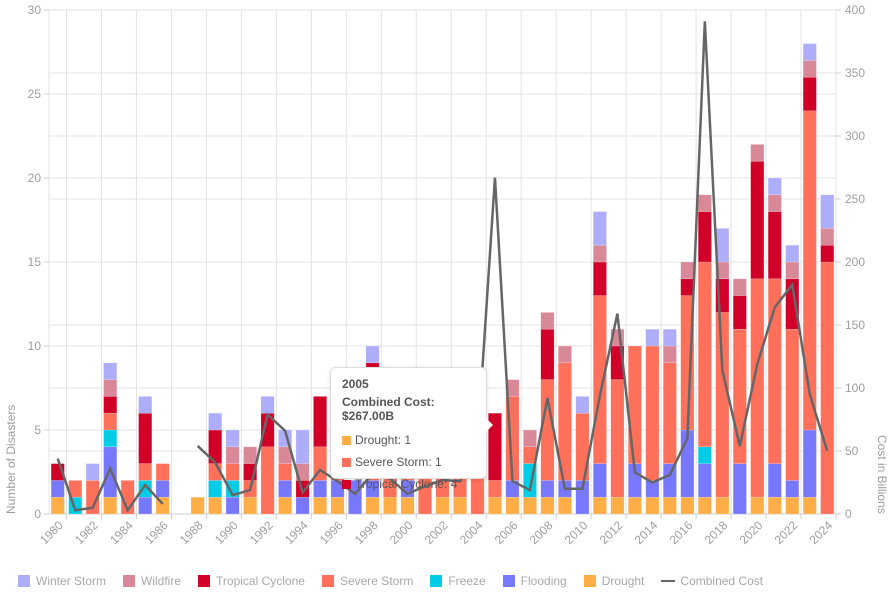 The height and width of the screenshot is (600, 893). What do you see at coordinates (250, 505) in the screenshot?
I see `bar-drought-1991` at bounding box center [250, 505].